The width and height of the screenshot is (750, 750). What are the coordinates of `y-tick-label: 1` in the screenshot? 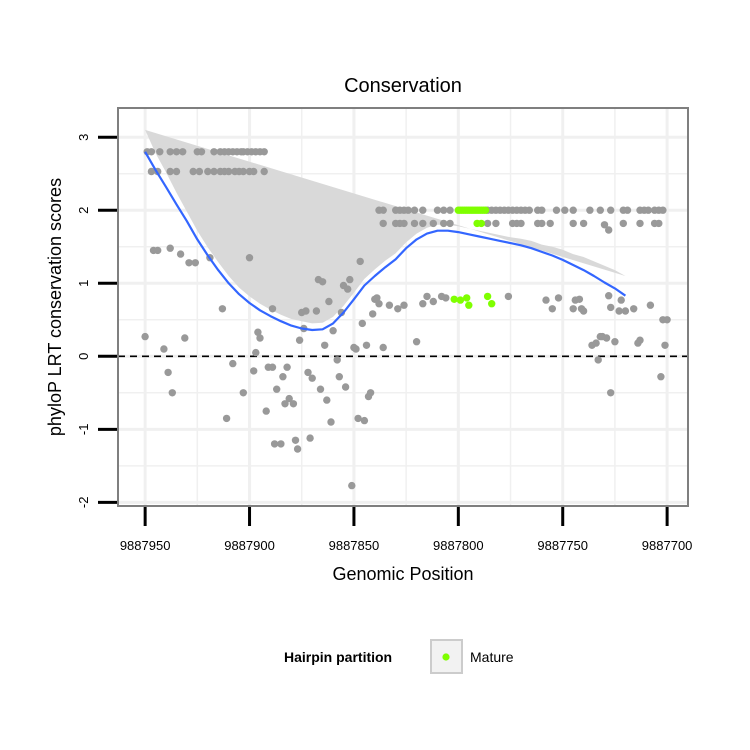 It's located at (83, 283).